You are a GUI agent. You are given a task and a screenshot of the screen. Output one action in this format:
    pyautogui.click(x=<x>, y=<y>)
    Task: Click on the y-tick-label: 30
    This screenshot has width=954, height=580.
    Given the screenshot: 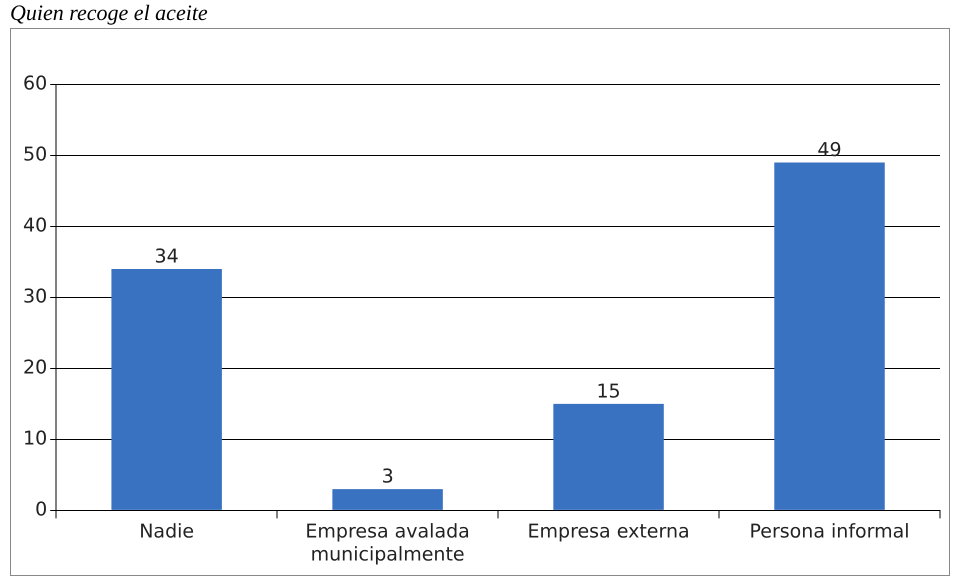 What is the action you would take?
    pyautogui.click(x=35, y=296)
    